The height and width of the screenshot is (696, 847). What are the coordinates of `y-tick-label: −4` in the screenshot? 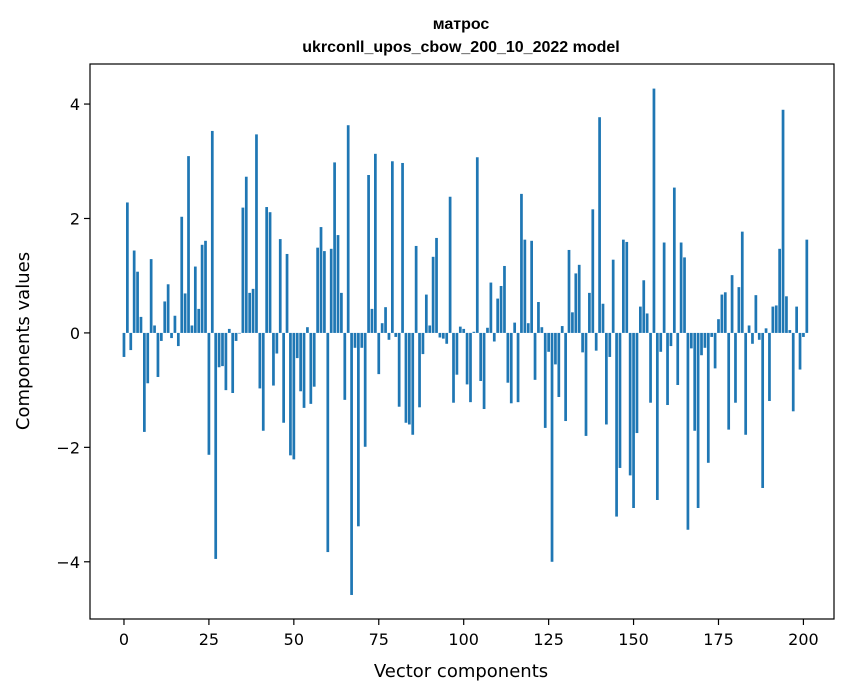 It's located at (68, 562).